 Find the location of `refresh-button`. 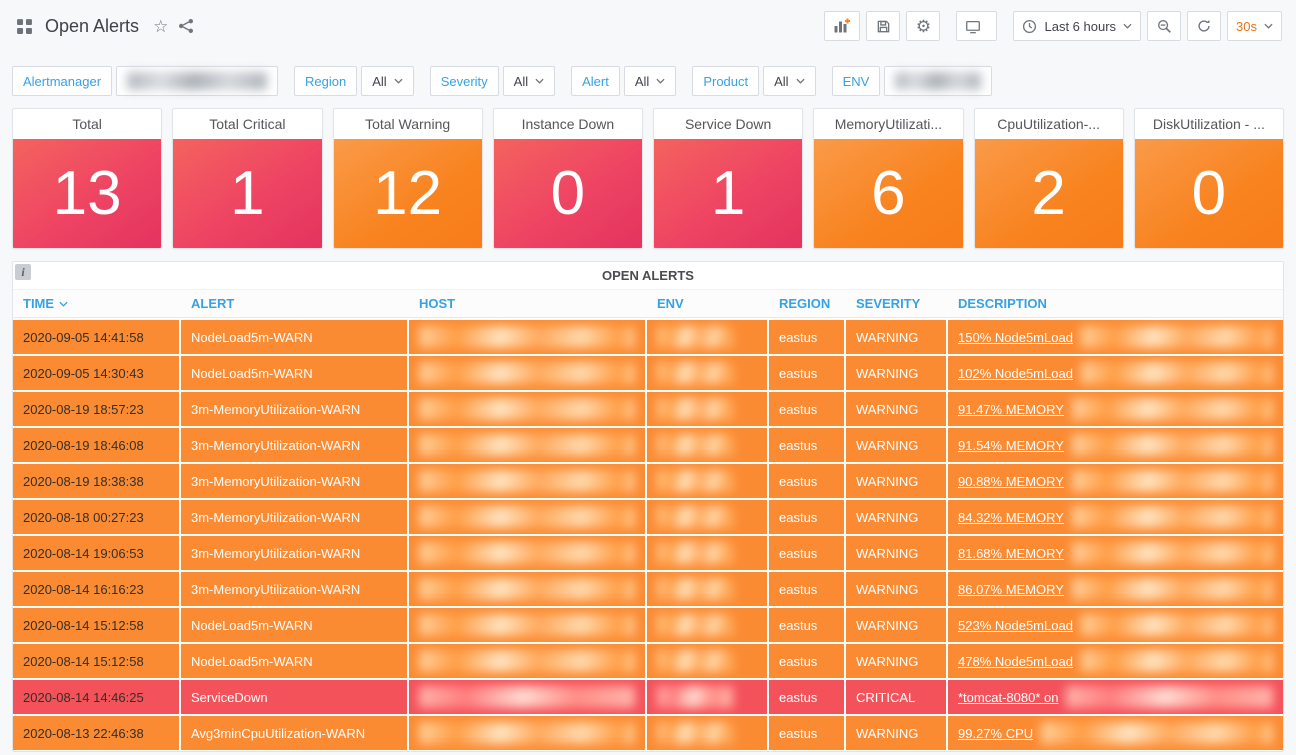

refresh-button is located at coordinates (1204, 26).